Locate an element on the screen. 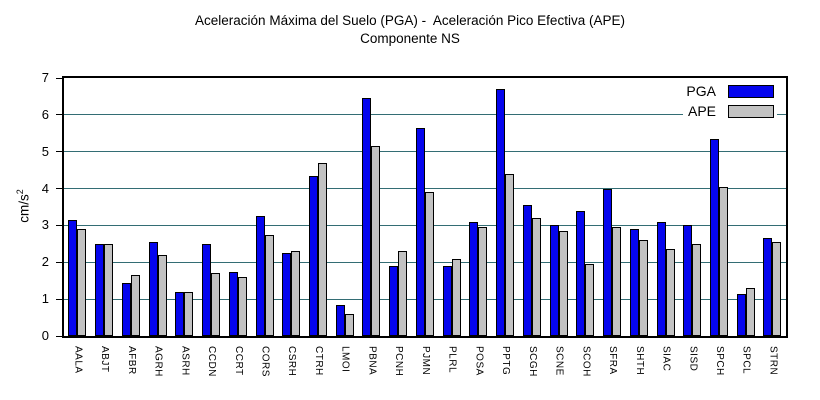  x-tick-label: AFBR is located at coordinates (131, 360).